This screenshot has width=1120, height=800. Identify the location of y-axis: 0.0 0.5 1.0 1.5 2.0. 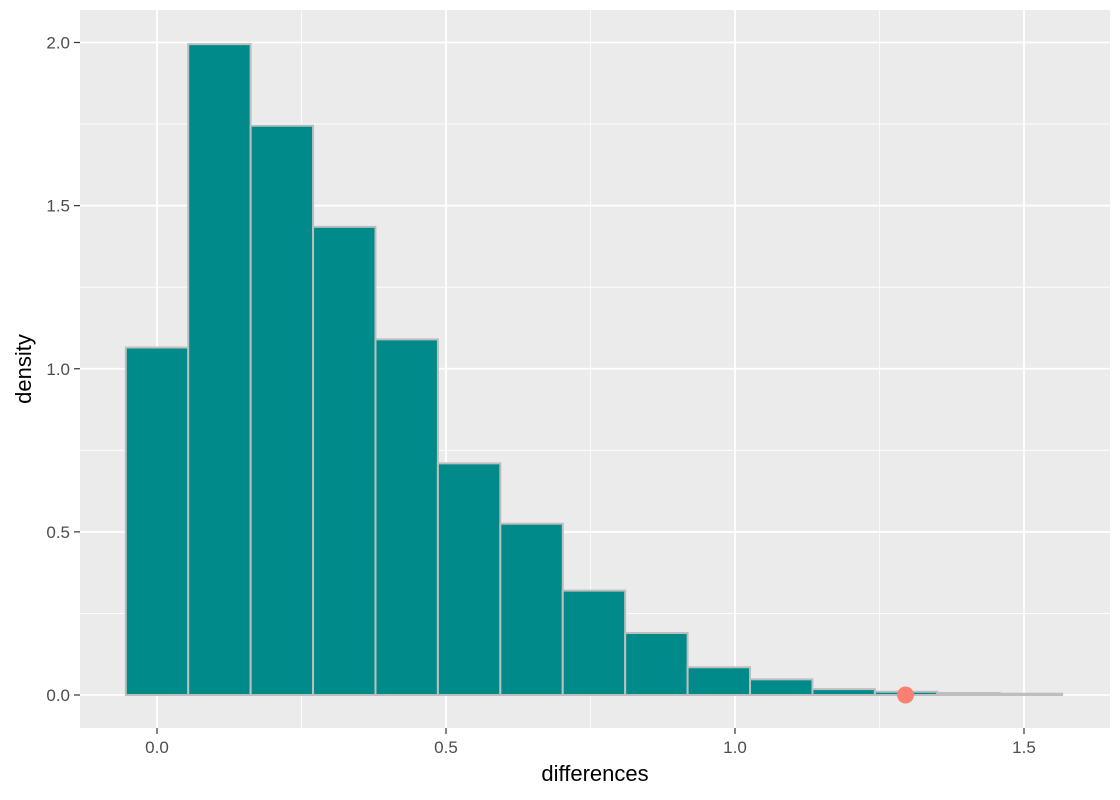
(63, 369).